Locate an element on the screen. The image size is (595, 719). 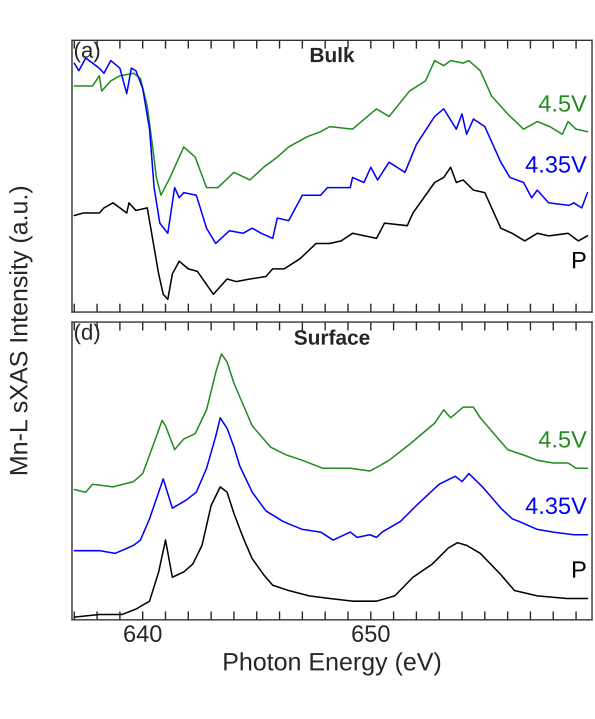
annotation: (a) is located at coordinates (87, 52).